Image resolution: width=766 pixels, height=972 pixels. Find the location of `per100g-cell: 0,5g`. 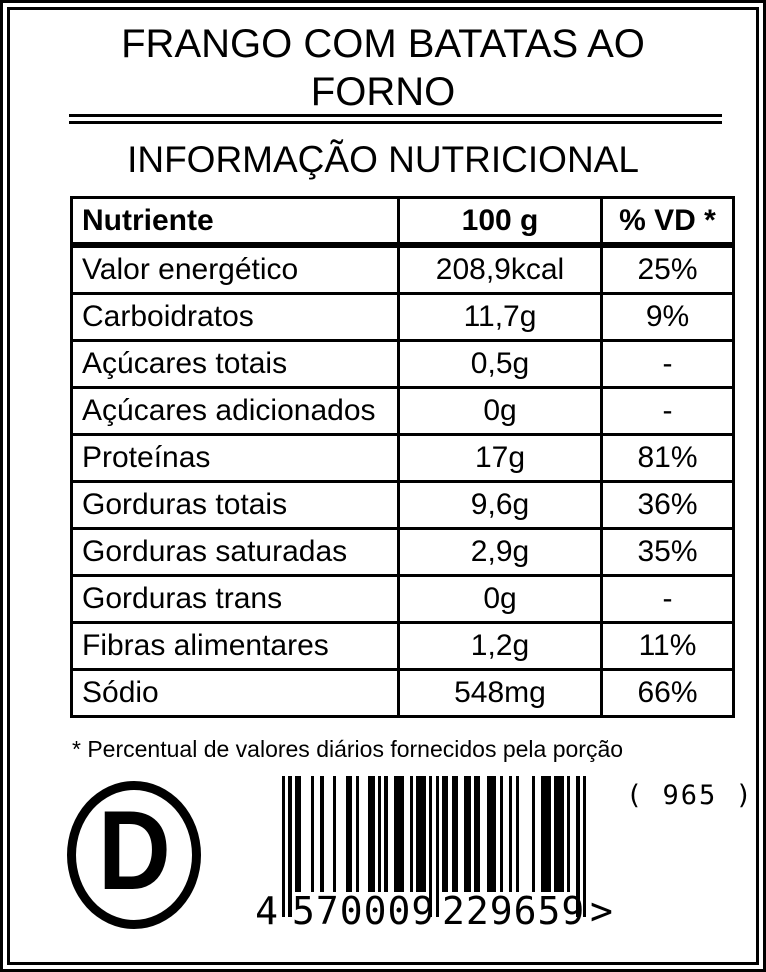

per100g-cell: 0,5g is located at coordinates (500, 364).